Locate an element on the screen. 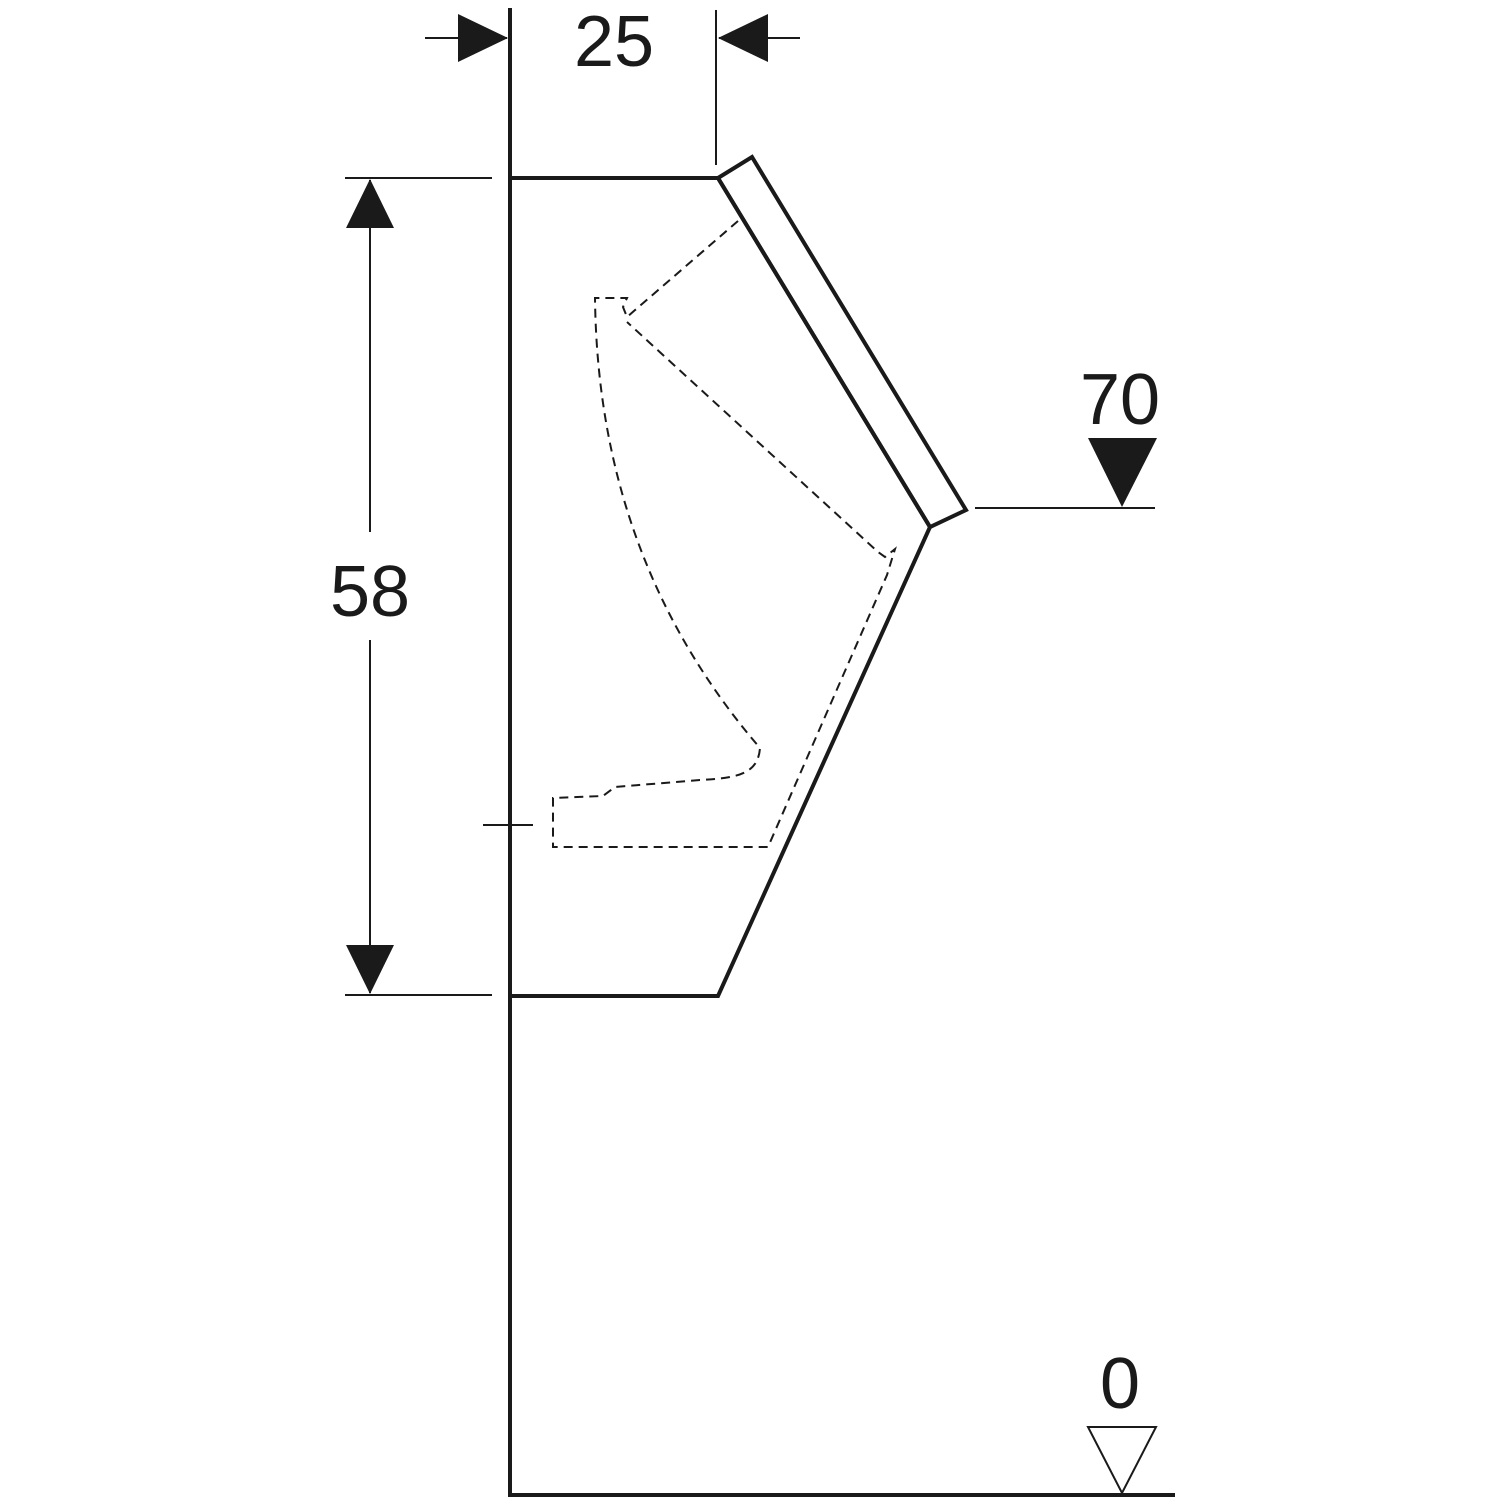 This screenshot has width=1500, height=1500. floor-level-label: 0 is located at coordinates (1120, 1384).